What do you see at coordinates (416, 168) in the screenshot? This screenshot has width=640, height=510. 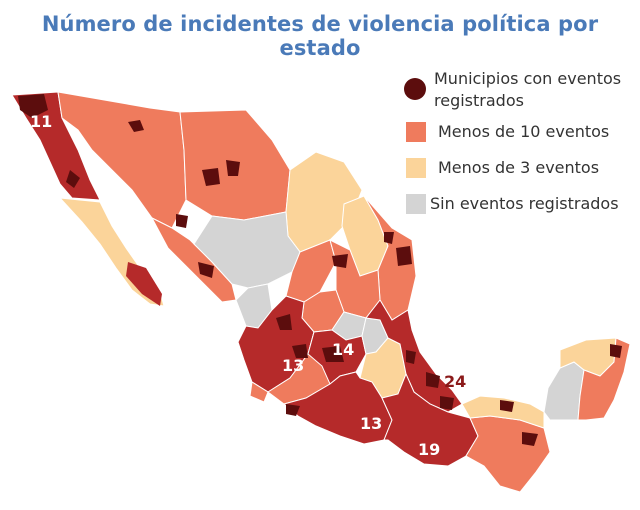 I see `legend-swatch-menos3` at bounding box center [416, 168].